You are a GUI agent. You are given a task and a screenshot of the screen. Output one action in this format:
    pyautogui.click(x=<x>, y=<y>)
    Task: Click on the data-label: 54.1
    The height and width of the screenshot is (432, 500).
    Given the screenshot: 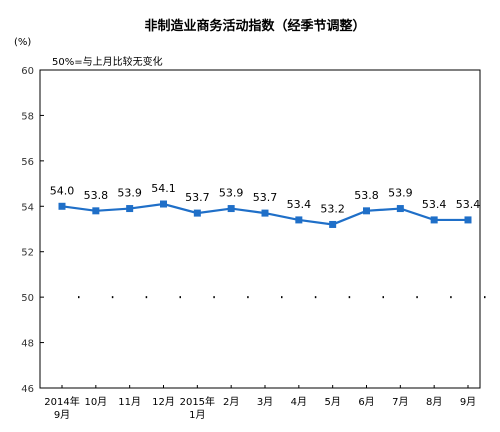 What is the action you would take?
    pyautogui.click(x=163, y=188)
    